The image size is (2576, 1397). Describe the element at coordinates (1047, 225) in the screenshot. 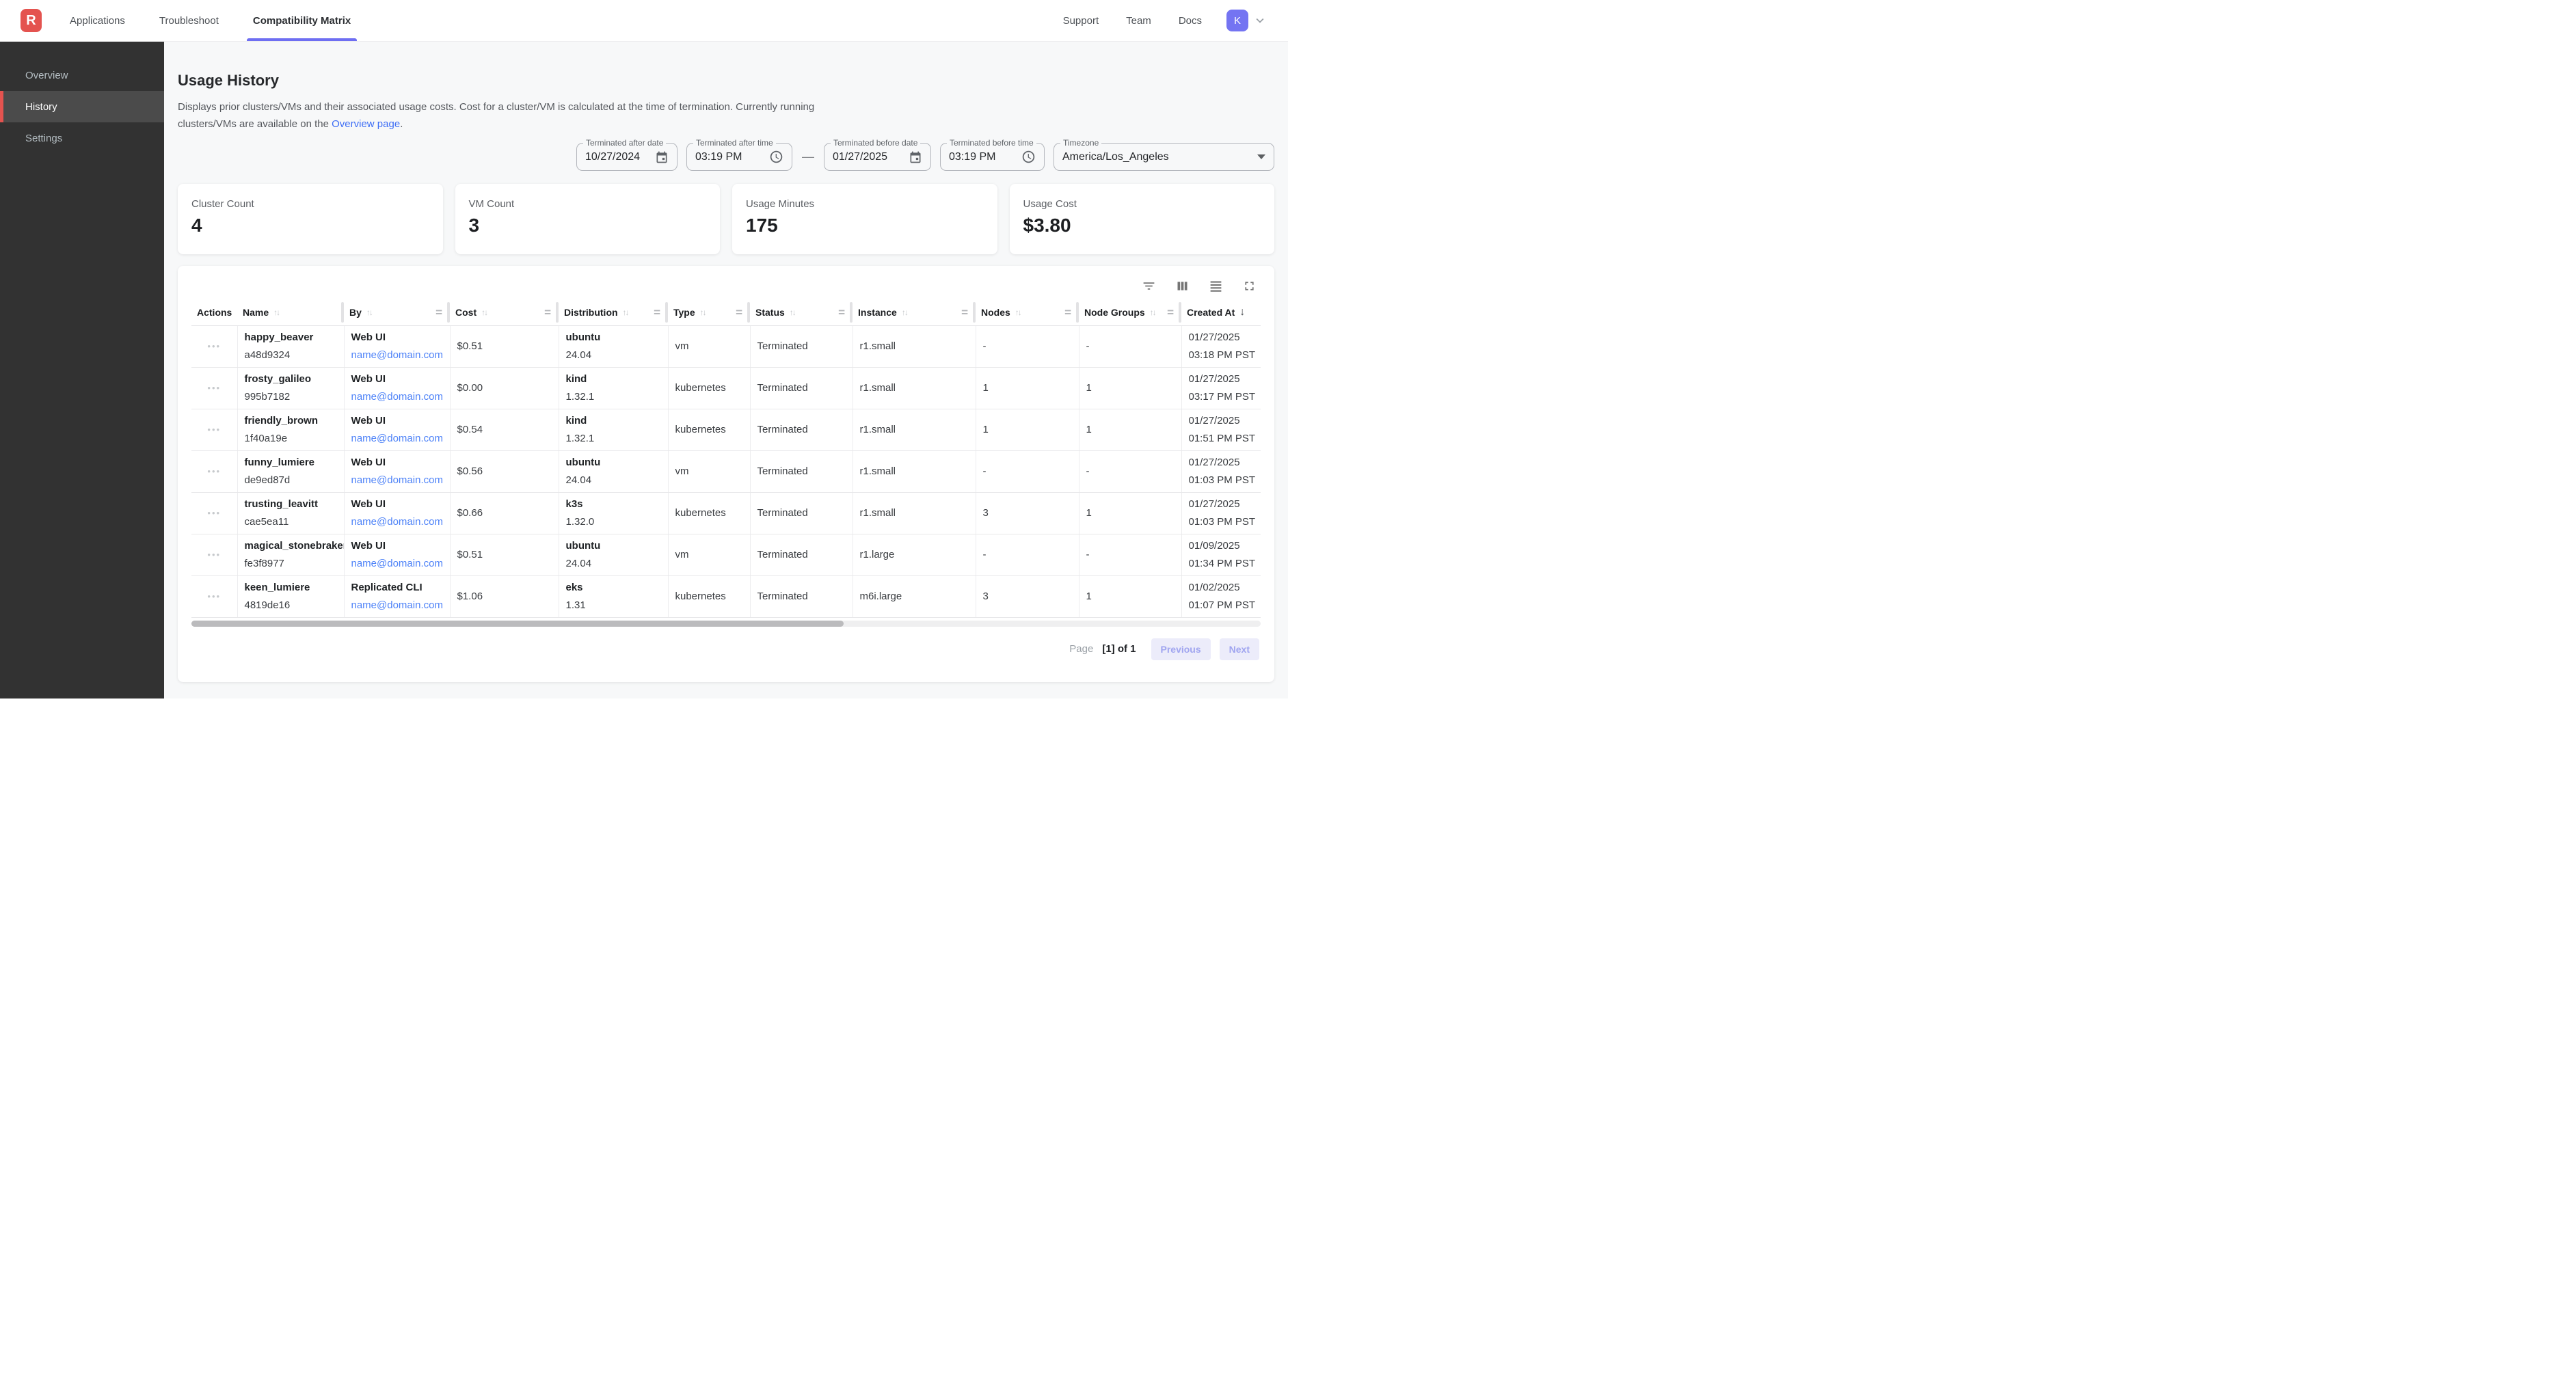

I see `stat-value: $3.80` at that location.